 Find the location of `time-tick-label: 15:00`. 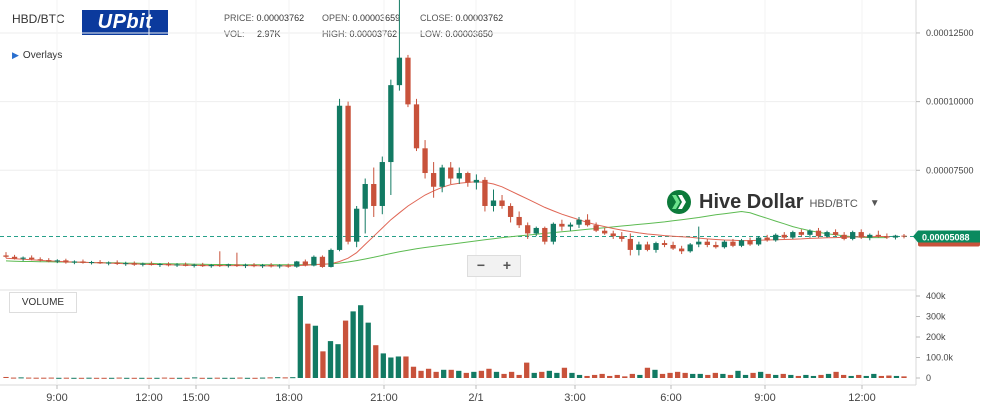

time-tick-label: 15:00 is located at coordinates (196, 398).